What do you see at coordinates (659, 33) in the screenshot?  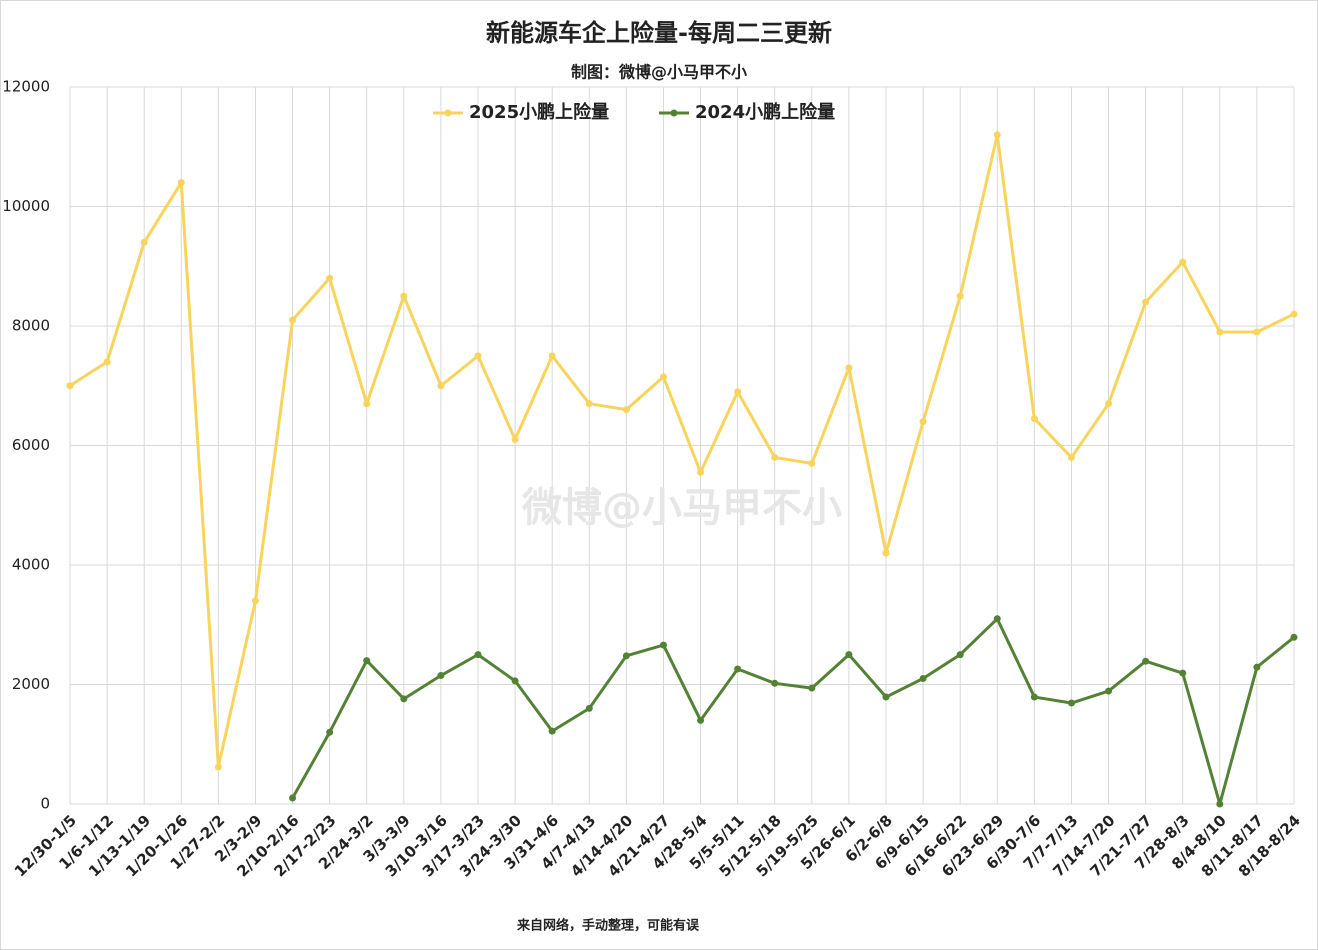 I see `chart-title: 新能源车企上险量-每周二三更新` at bounding box center [659, 33].